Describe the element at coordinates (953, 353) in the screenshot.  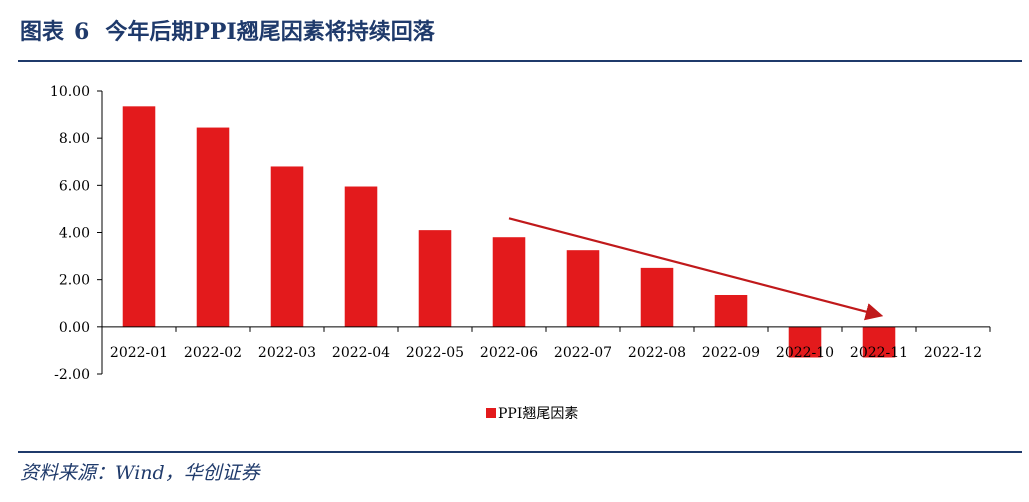
I see `x-tick-label: 2022-12` at that location.